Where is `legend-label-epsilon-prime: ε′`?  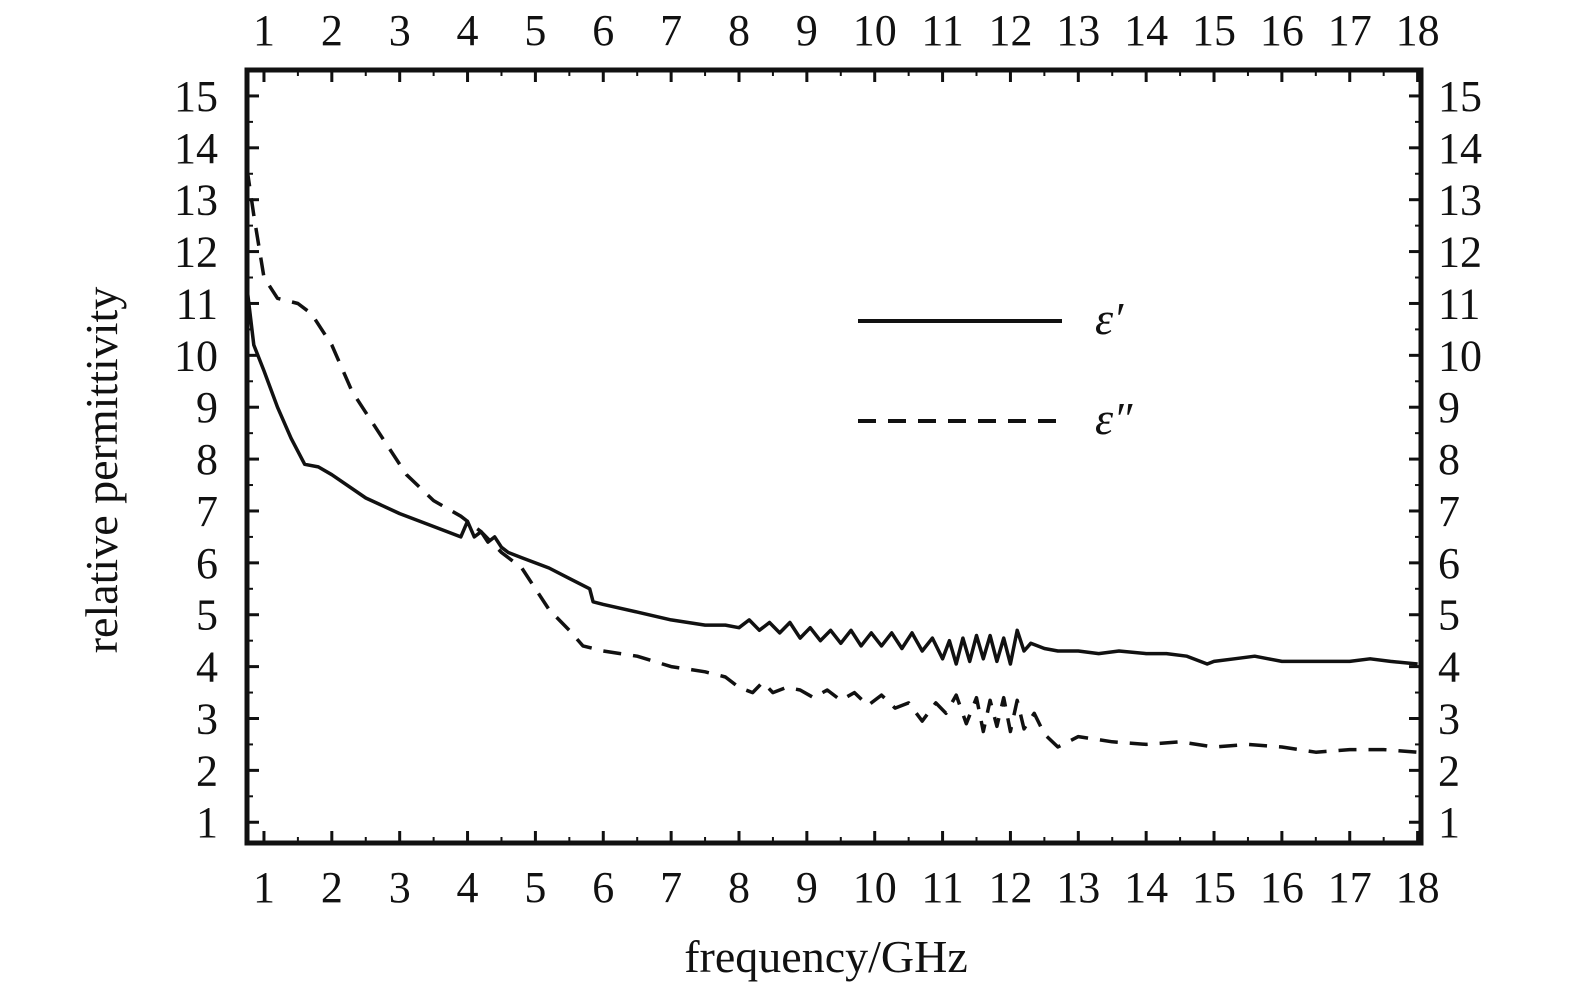 legend-label-epsilon-prime: ε′ is located at coordinates (1109, 318).